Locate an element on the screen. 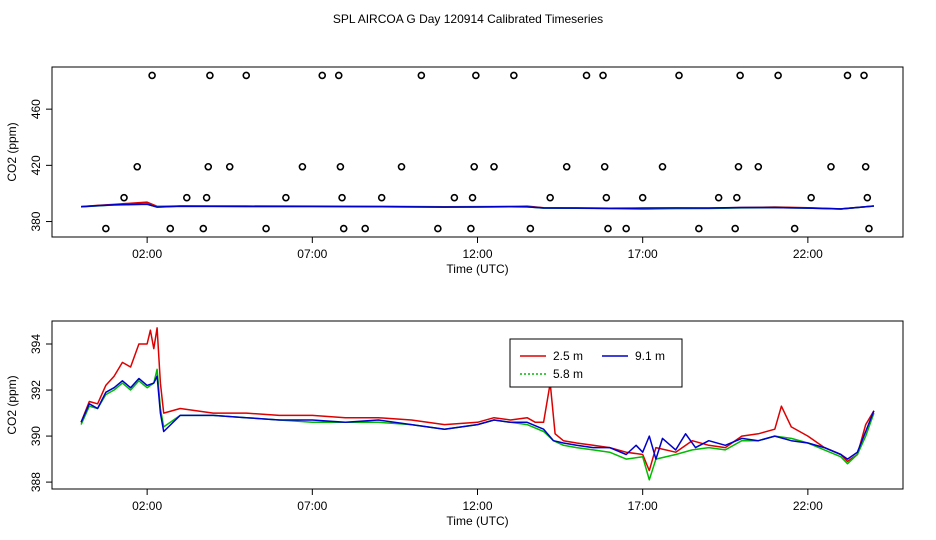 The width and height of the screenshot is (936, 540). y-tick-label: 390 is located at coordinates (36, 436).